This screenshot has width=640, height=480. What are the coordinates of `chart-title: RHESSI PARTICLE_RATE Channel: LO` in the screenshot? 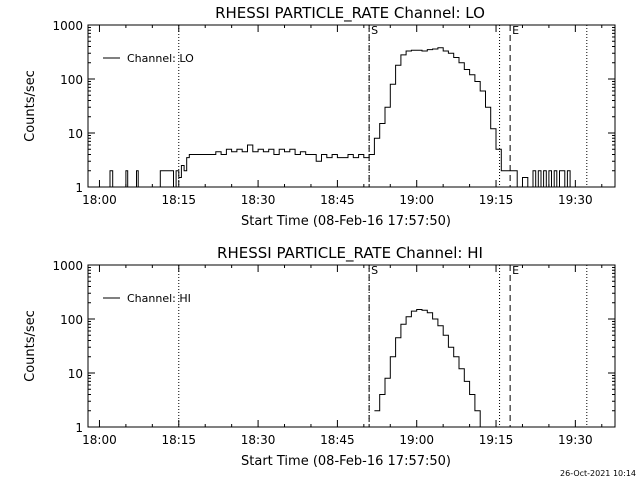 It's located at (350, 13).